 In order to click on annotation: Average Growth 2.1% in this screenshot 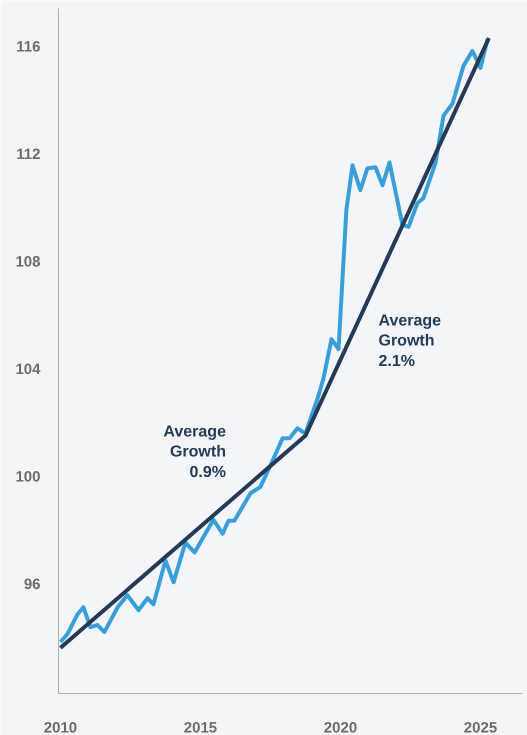, I will do `click(410, 341)`.